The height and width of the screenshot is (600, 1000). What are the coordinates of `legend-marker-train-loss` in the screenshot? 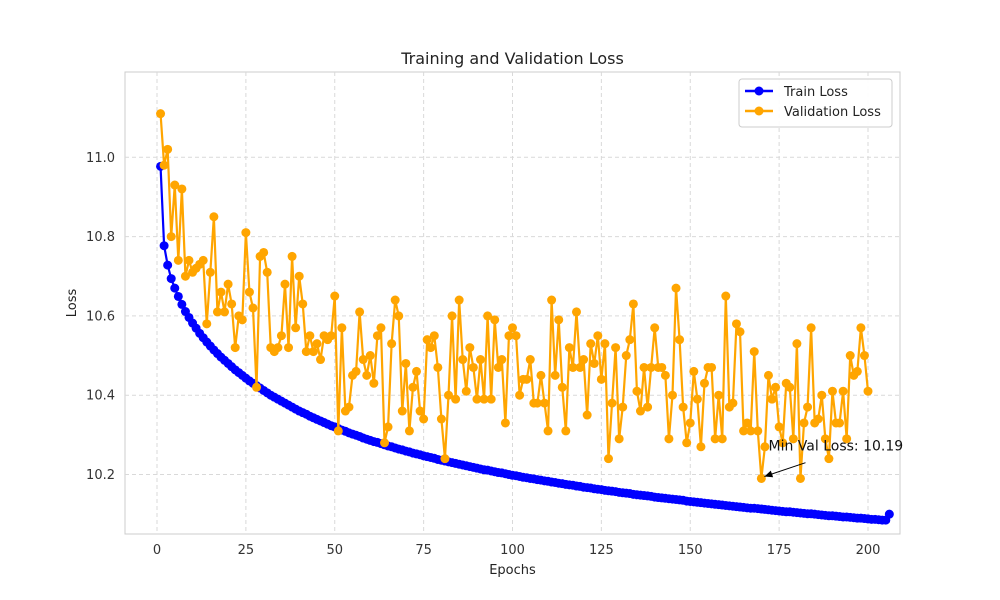 It's located at (759, 91).